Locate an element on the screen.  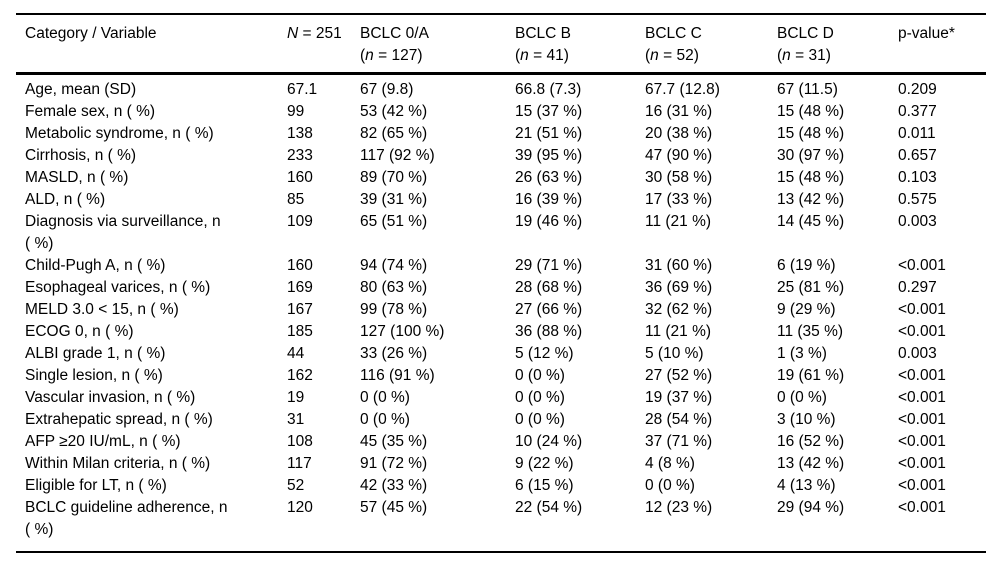
cell-group-value: 36 (88 %) is located at coordinates (549, 331).